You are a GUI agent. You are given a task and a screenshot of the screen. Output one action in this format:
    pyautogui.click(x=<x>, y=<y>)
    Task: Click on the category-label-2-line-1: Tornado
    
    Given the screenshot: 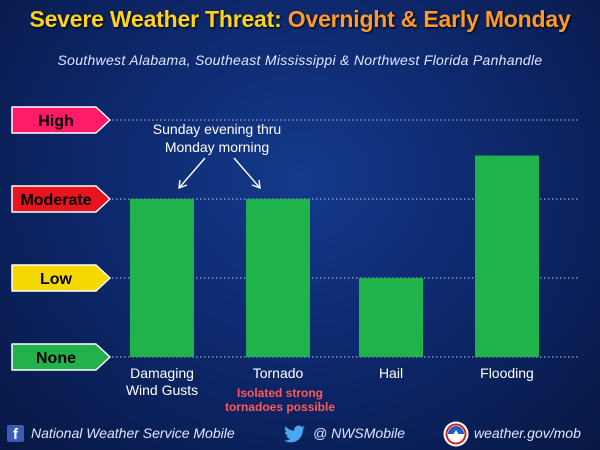 What is the action you would take?
    pyautogui.click(x=278, y=373)
    